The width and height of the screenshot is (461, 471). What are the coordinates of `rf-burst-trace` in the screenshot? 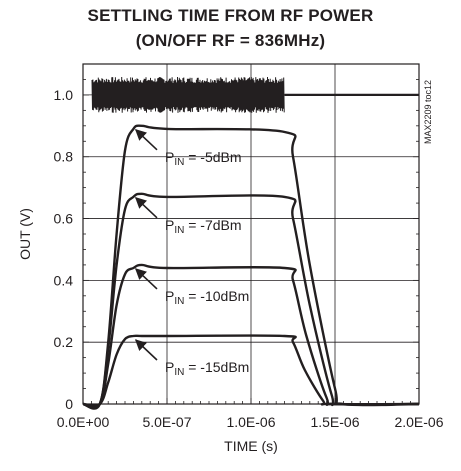 It's located at (255, 94).